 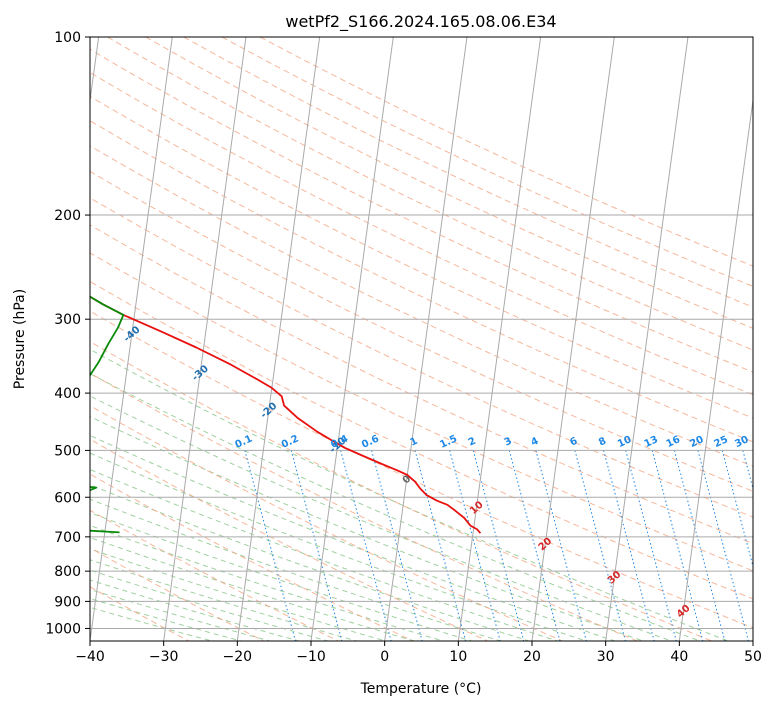 What do you see at coordinates (67, 320) in the screenshot?
I see `y-tick-label: 300` at bounding box center [67, 320].